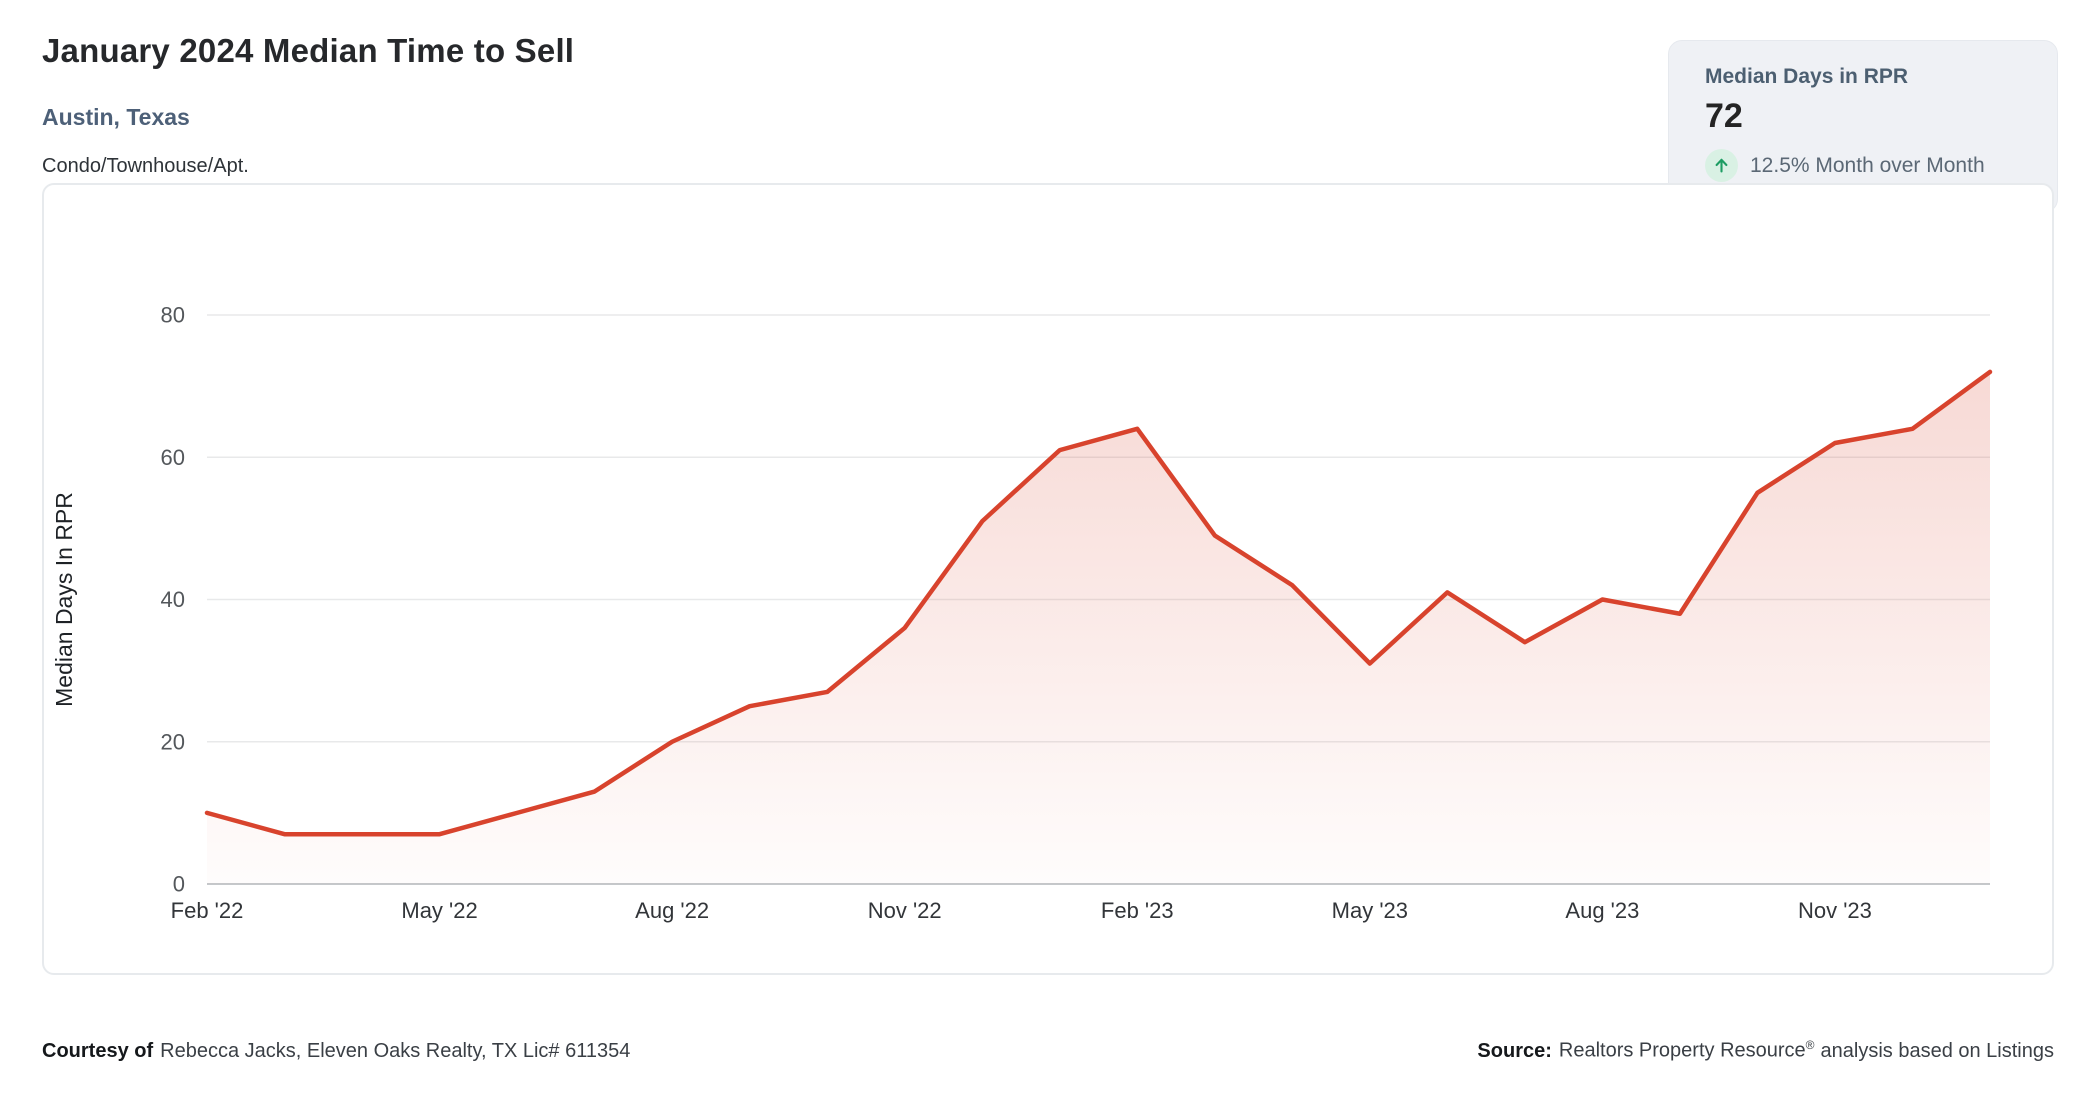 This screenshot has height=1100, width=2096. Describe the element at coordinates (64, 599) in the screenshot. I see `y-axis-title: Median Days In RPR` at that location.